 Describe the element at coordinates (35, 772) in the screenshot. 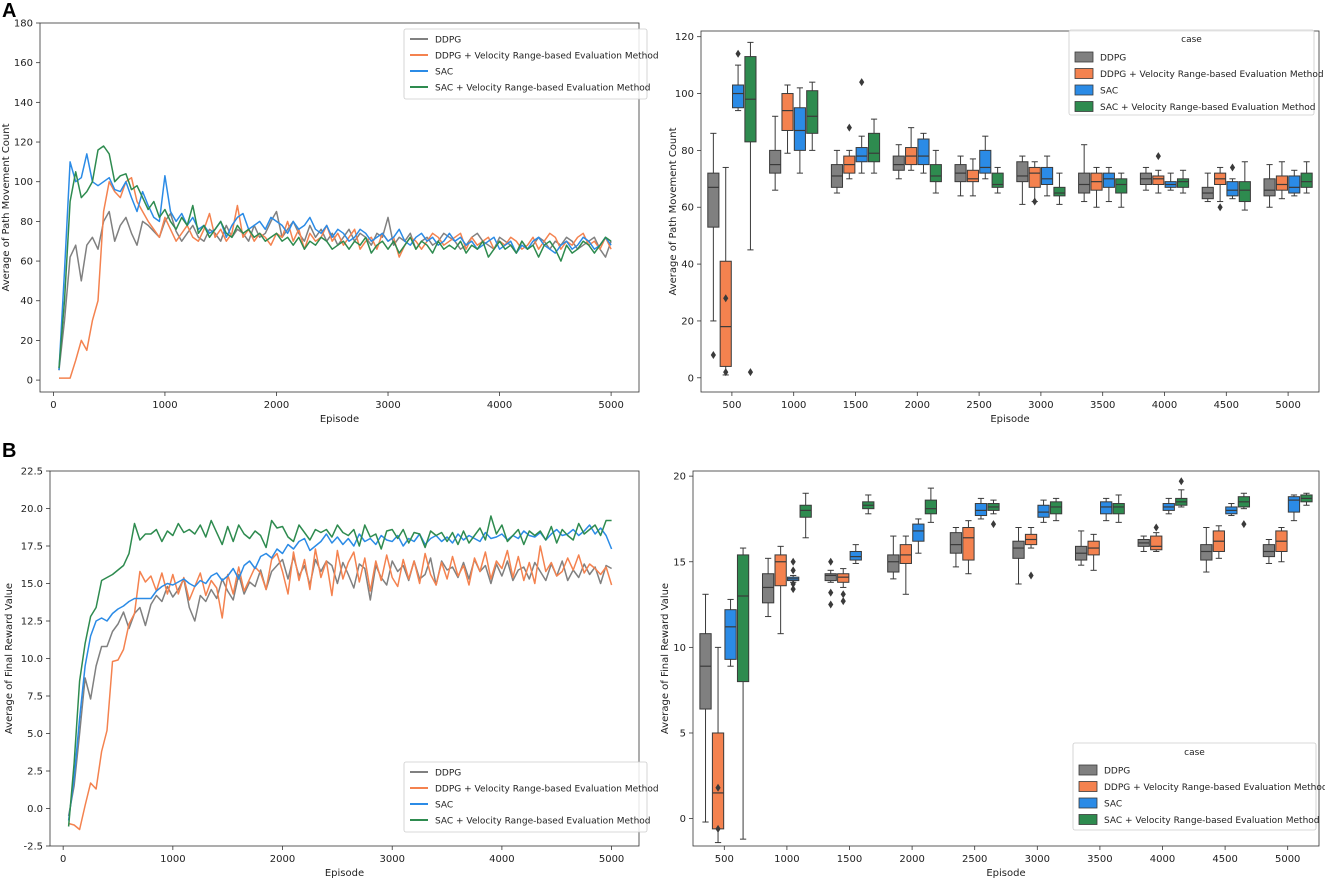

I see `y-tick-label: 2.5` at that location.